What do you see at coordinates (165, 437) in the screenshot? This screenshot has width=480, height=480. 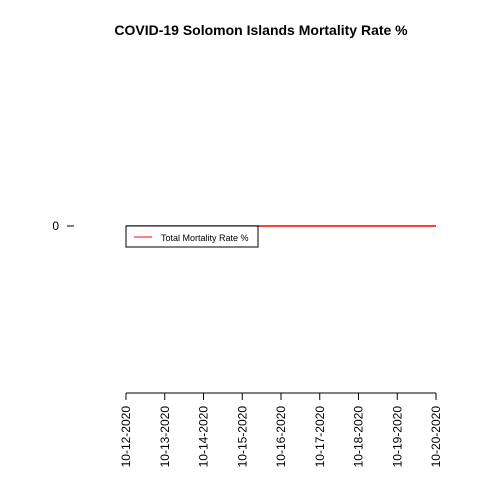 I see `x-tick-label: 10-13-2020` at bounding box center [165, 437].